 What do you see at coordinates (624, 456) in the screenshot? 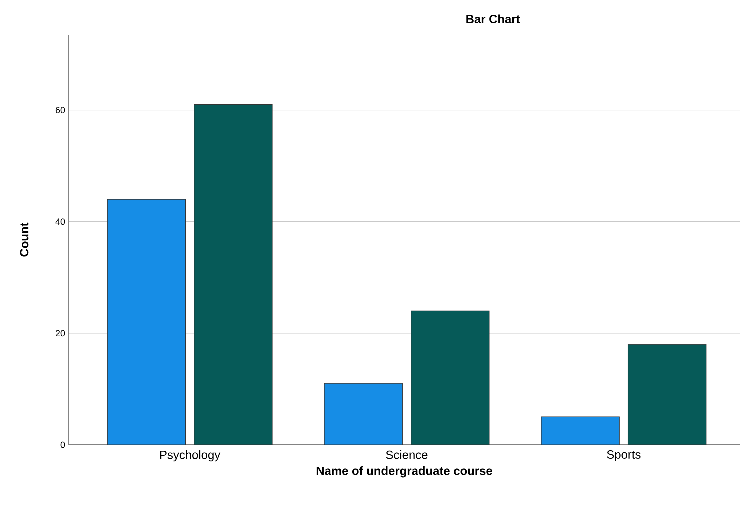
I see `x-tick-label: Sports` at bounding box center [624, 456].